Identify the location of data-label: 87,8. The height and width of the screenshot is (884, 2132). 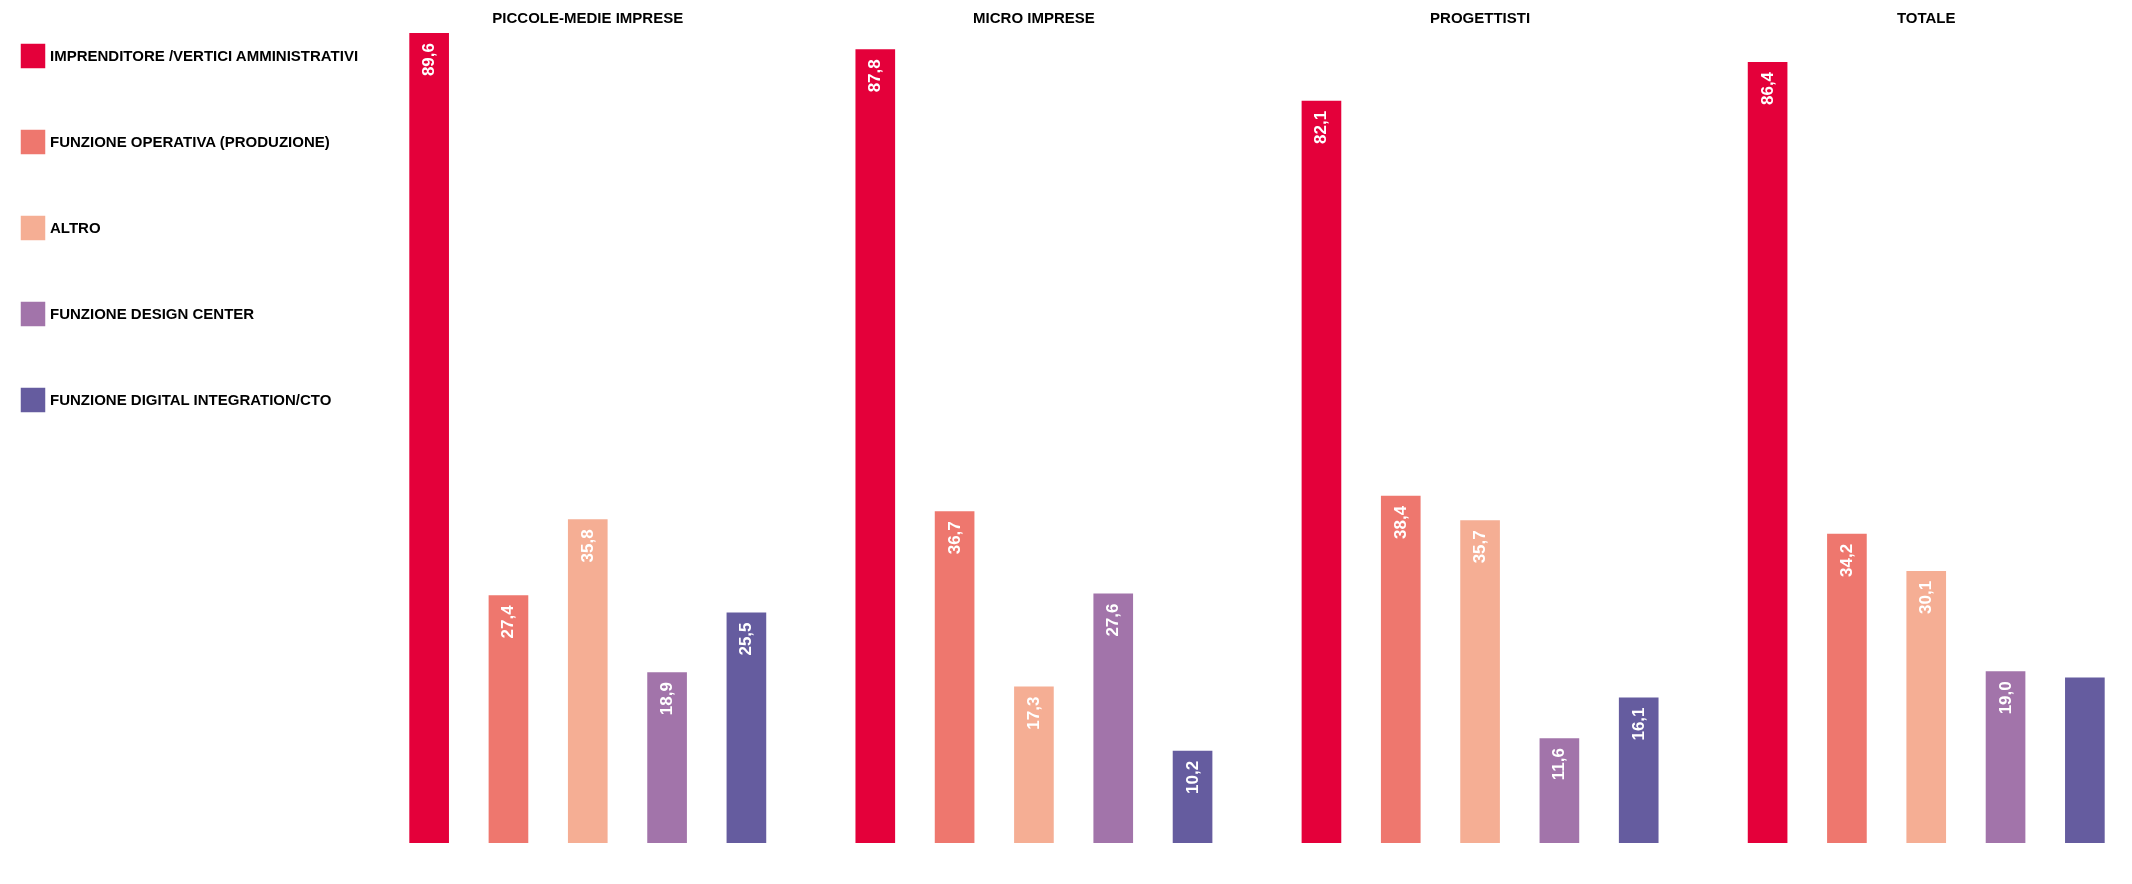
(875, 76).